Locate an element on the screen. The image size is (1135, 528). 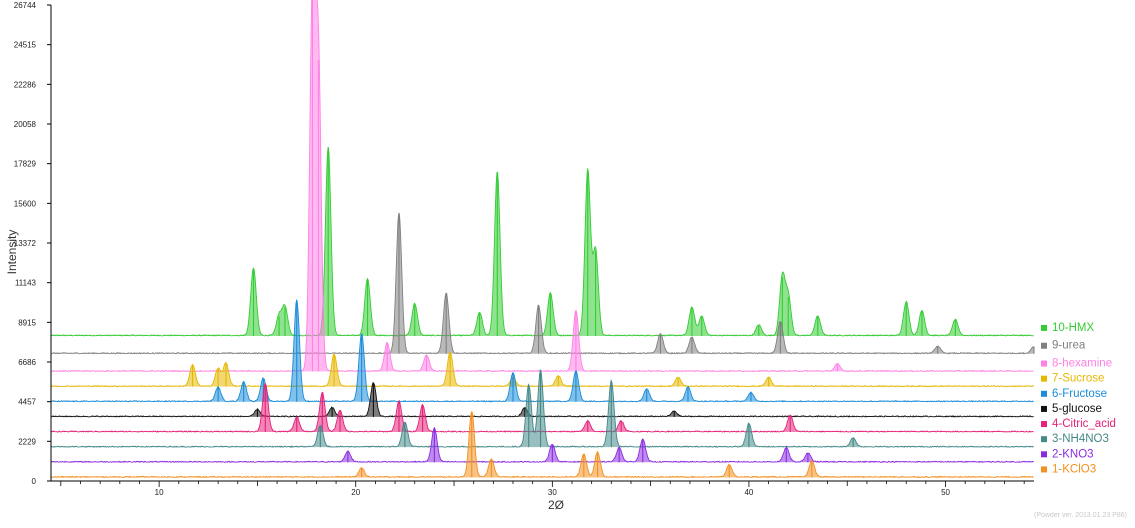
legend-label: 5-glucose is located at coordinates (1077, 409).